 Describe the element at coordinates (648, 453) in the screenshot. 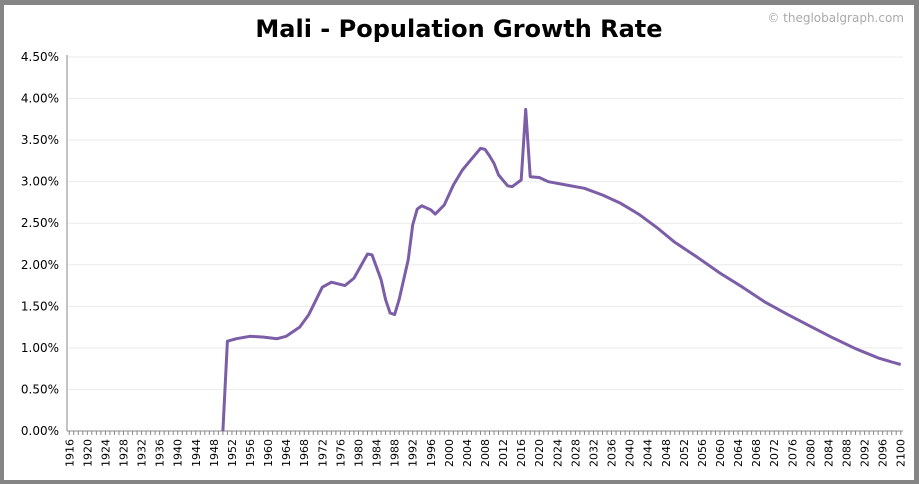

I see `x-tick-label: 2044` at that location.